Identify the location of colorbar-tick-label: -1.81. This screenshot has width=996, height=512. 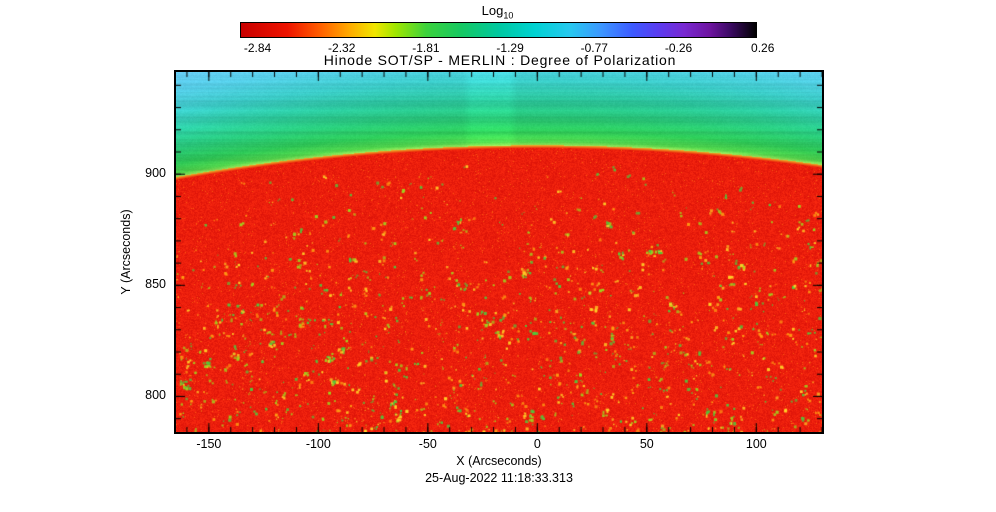
(426, 48).